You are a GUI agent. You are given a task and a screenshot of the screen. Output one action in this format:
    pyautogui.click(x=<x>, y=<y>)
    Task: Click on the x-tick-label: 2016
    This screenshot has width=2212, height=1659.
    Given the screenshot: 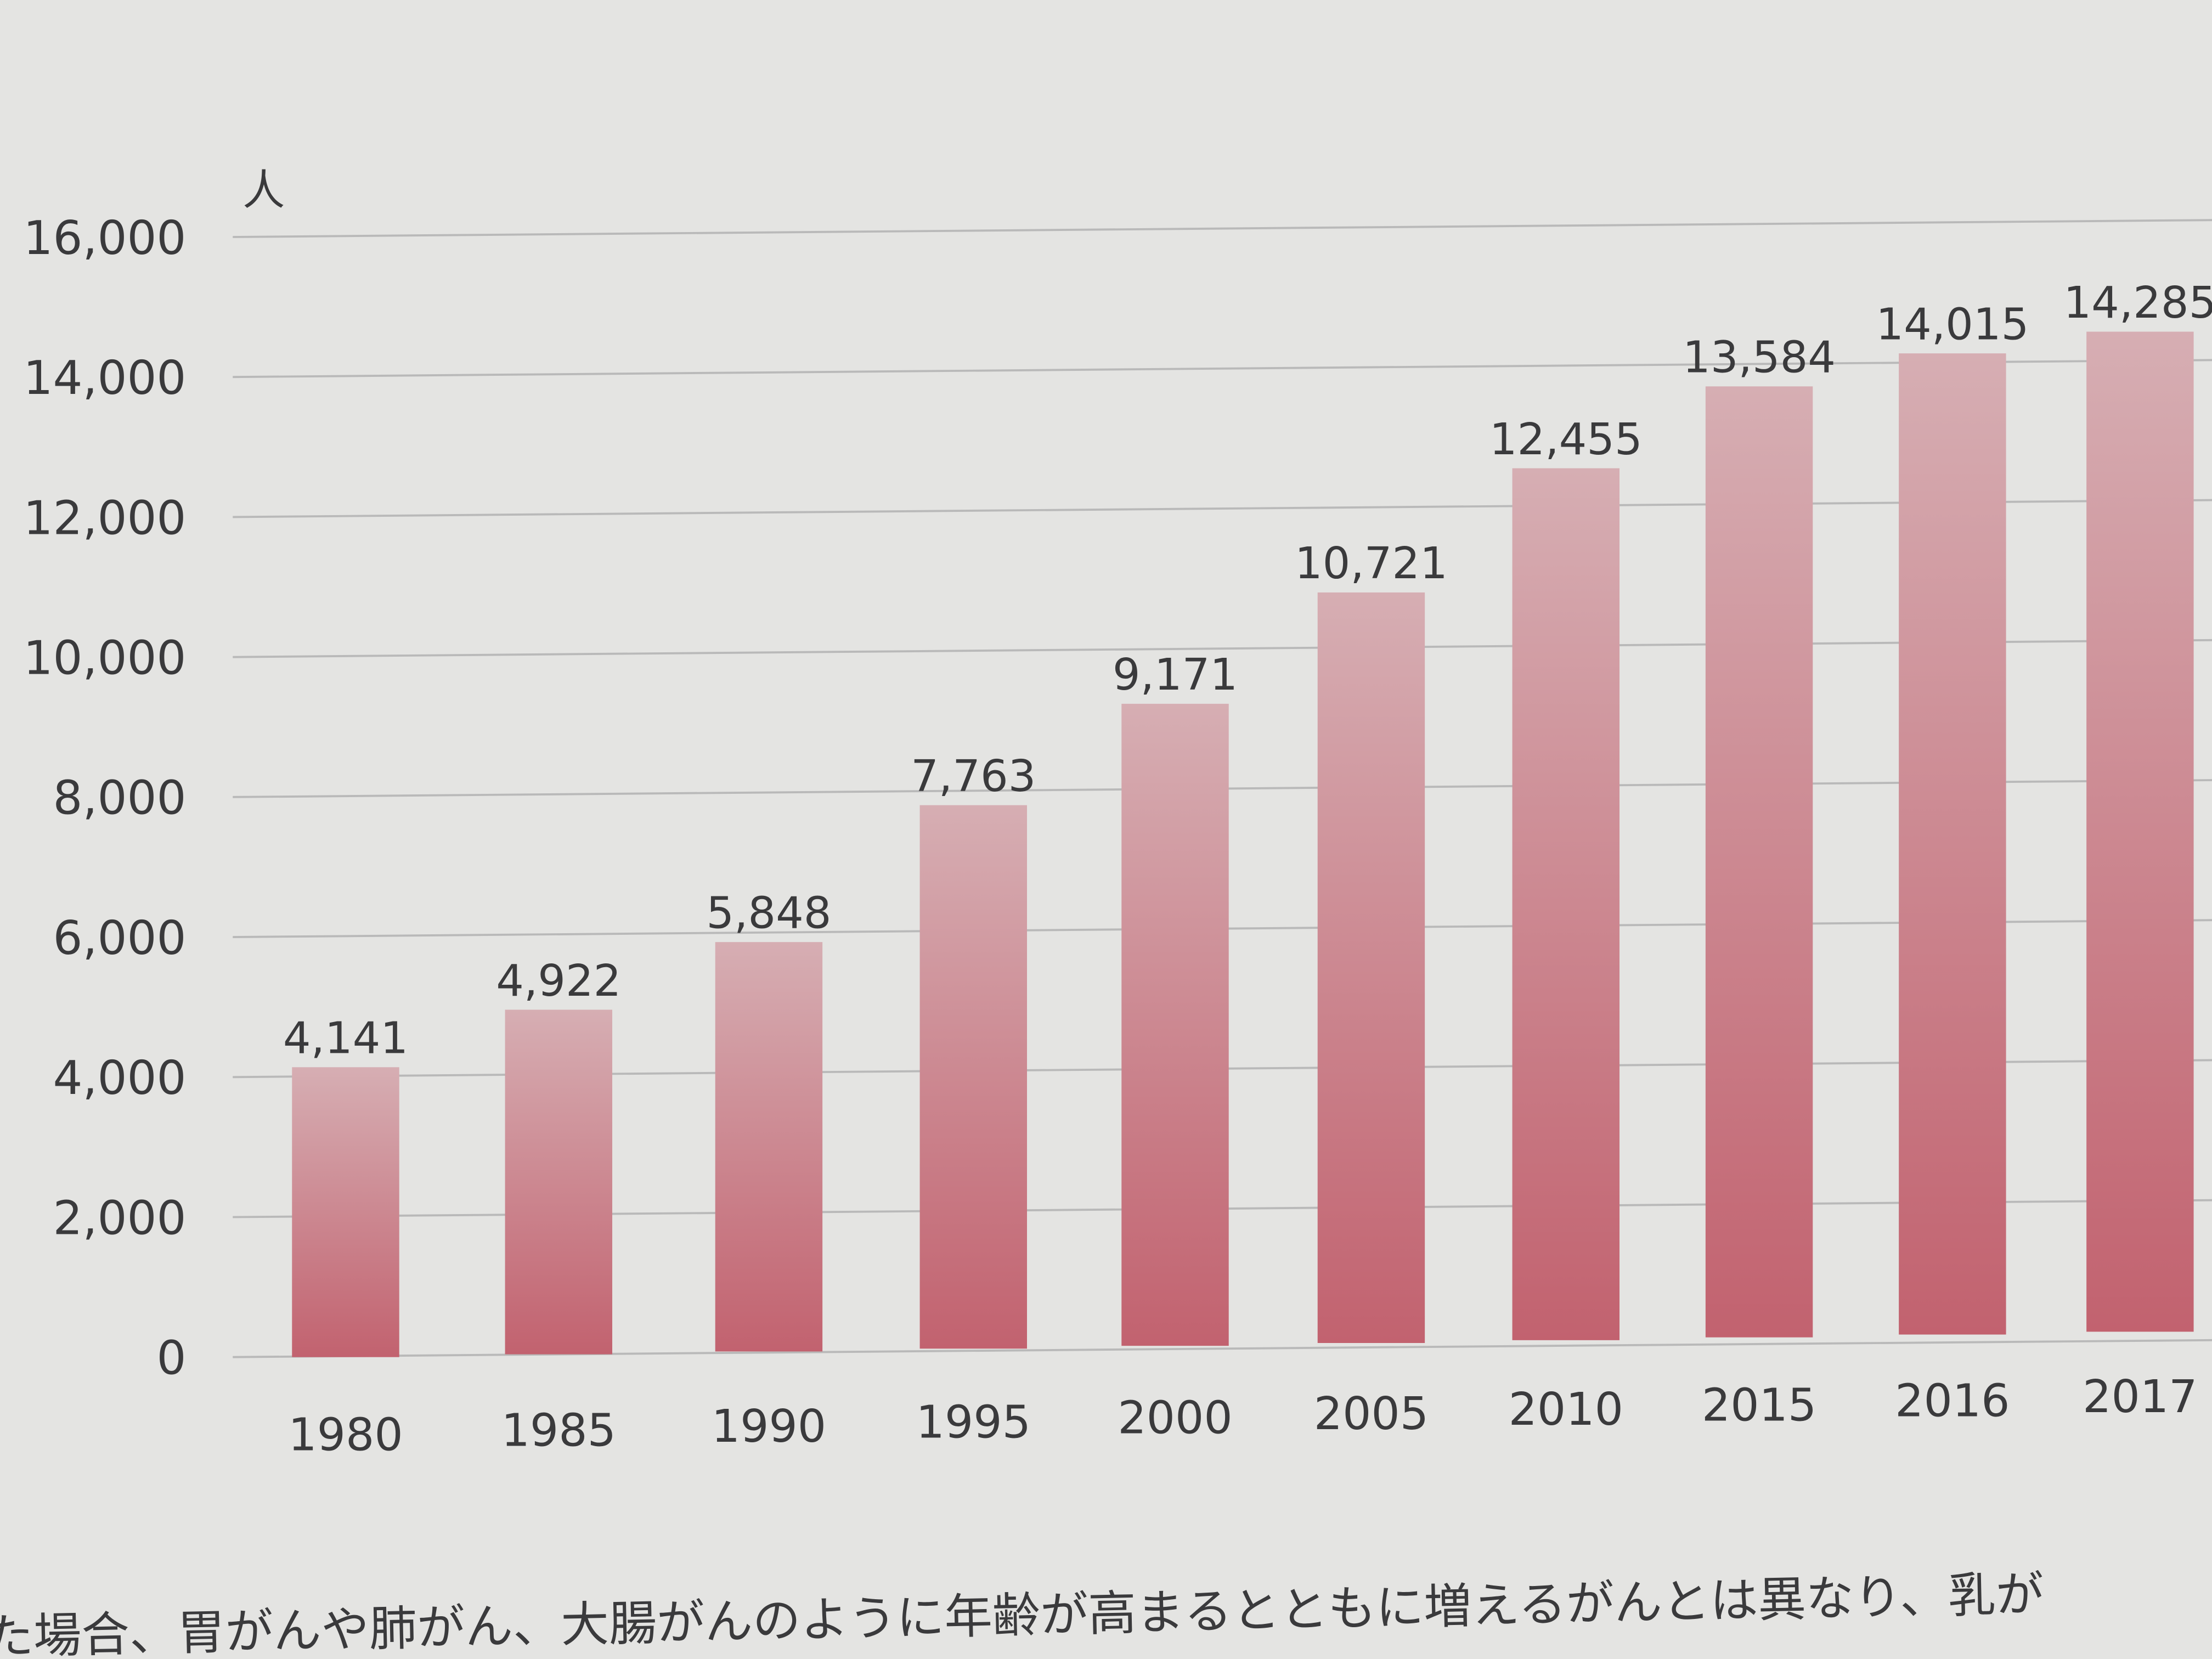 What is the action you would take?
    pyautogui.click(x=1953, y=1401)
    